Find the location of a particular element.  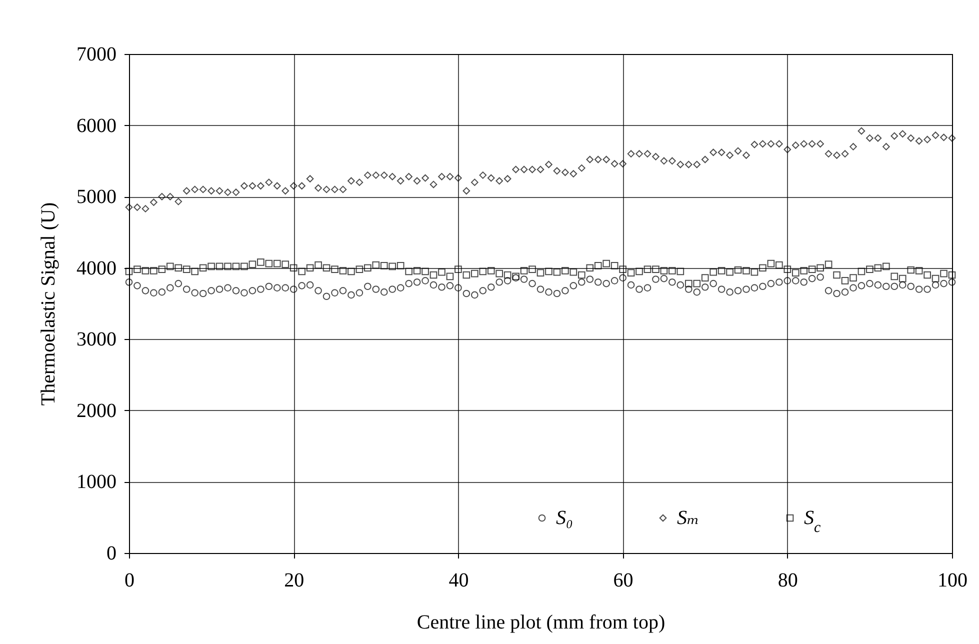

legend-label: S₀ is located at coordinates (564, 518).